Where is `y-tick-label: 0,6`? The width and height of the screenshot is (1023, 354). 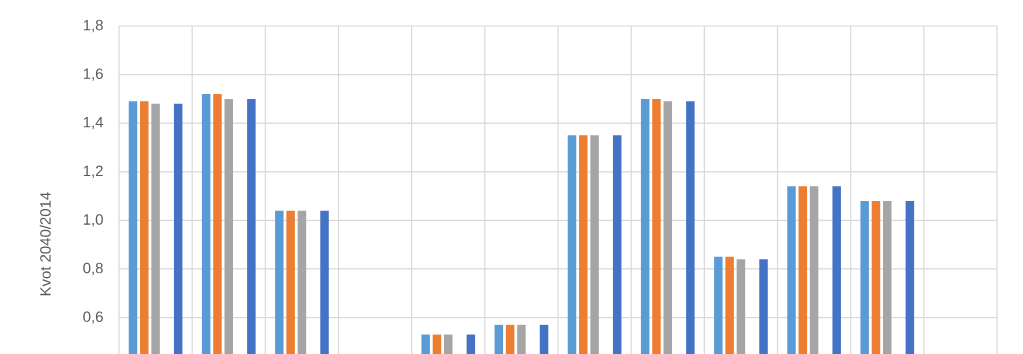
y-tick-label: 0,6 is located at coordinates (93, 317).